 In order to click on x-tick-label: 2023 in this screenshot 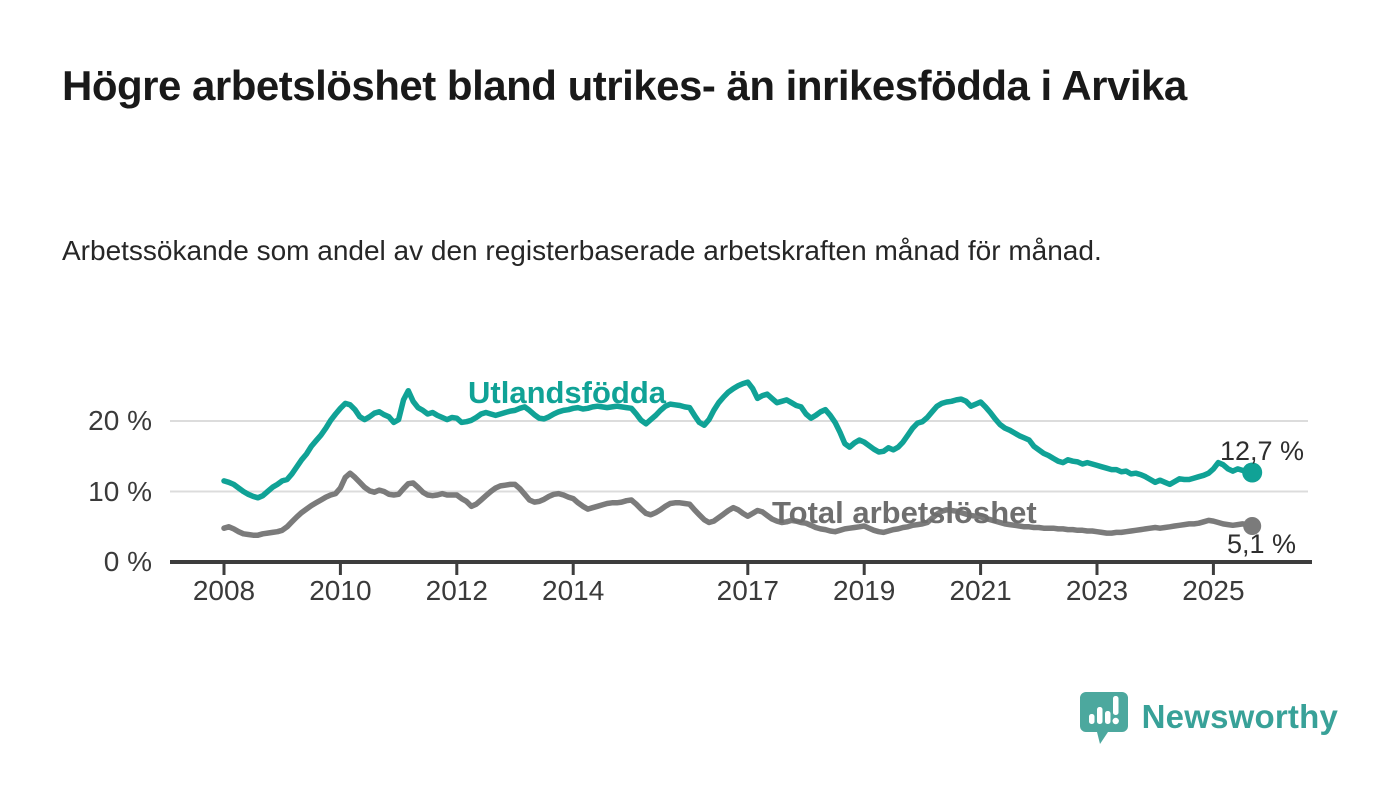, I will do `click(1097, 590)`.